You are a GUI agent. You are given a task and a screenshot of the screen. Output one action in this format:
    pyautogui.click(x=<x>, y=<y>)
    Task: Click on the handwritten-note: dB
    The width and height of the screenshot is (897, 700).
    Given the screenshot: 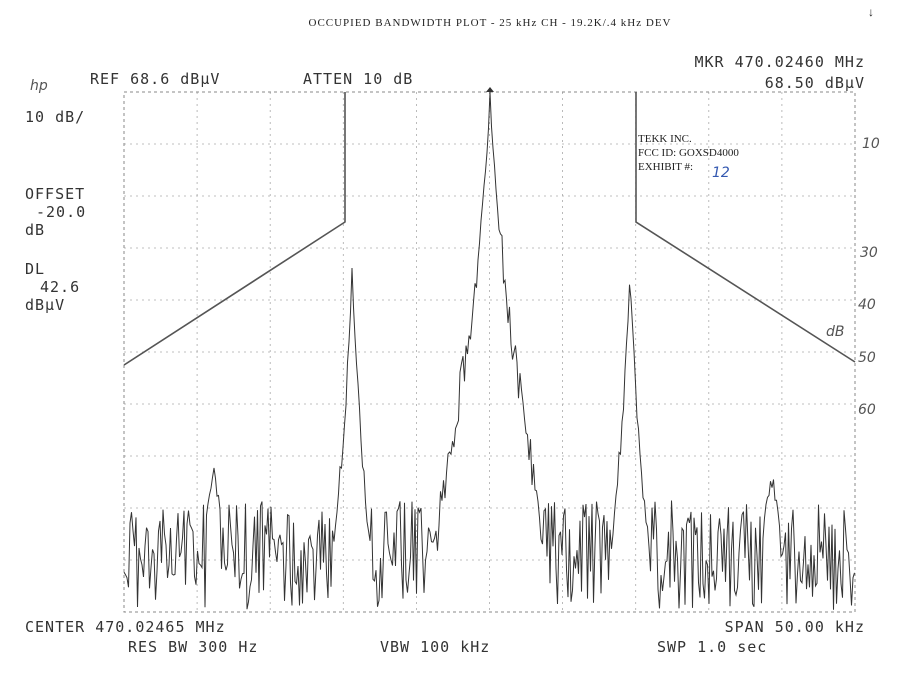 What is the action you would take?
    pyautogui.click(x=835, y=332)
    